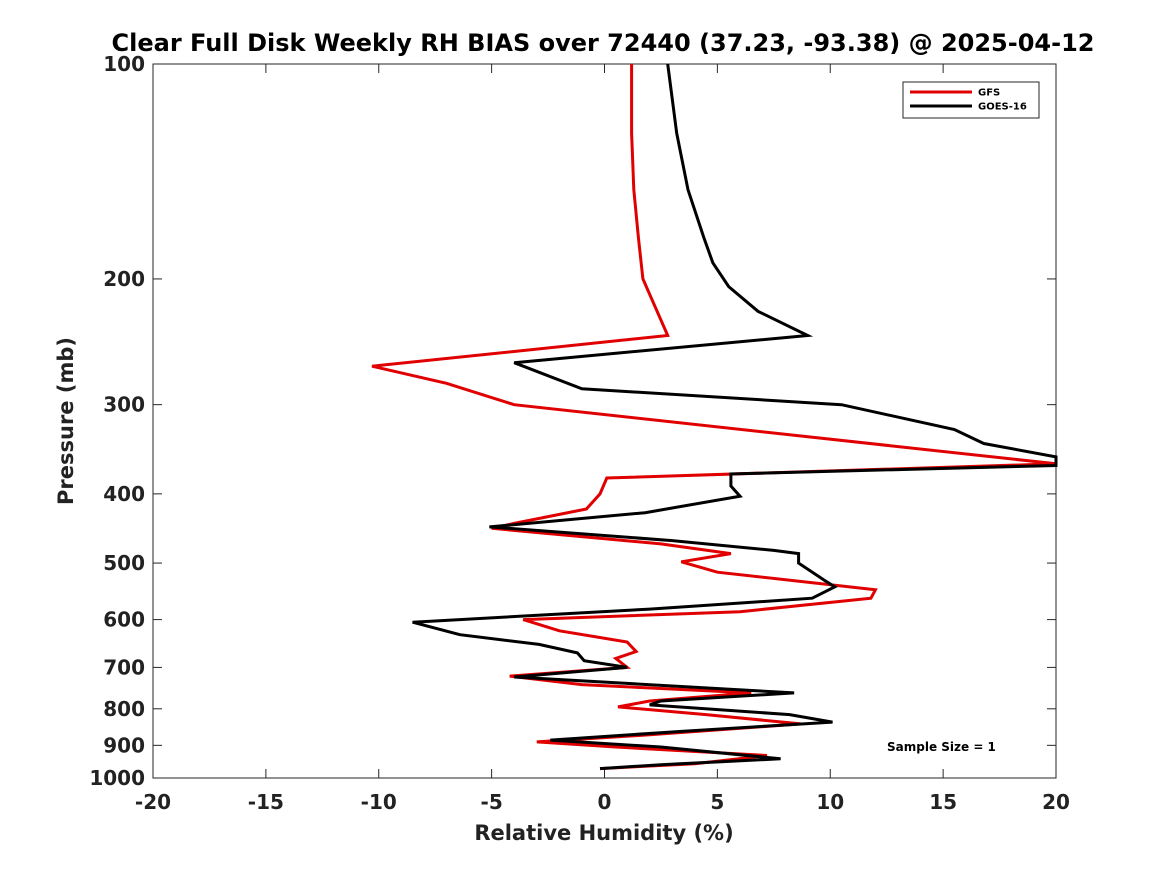 This screenshot has width=1167, height=875. I want to click on legend-label: GOES-16, so click(1002, 107).